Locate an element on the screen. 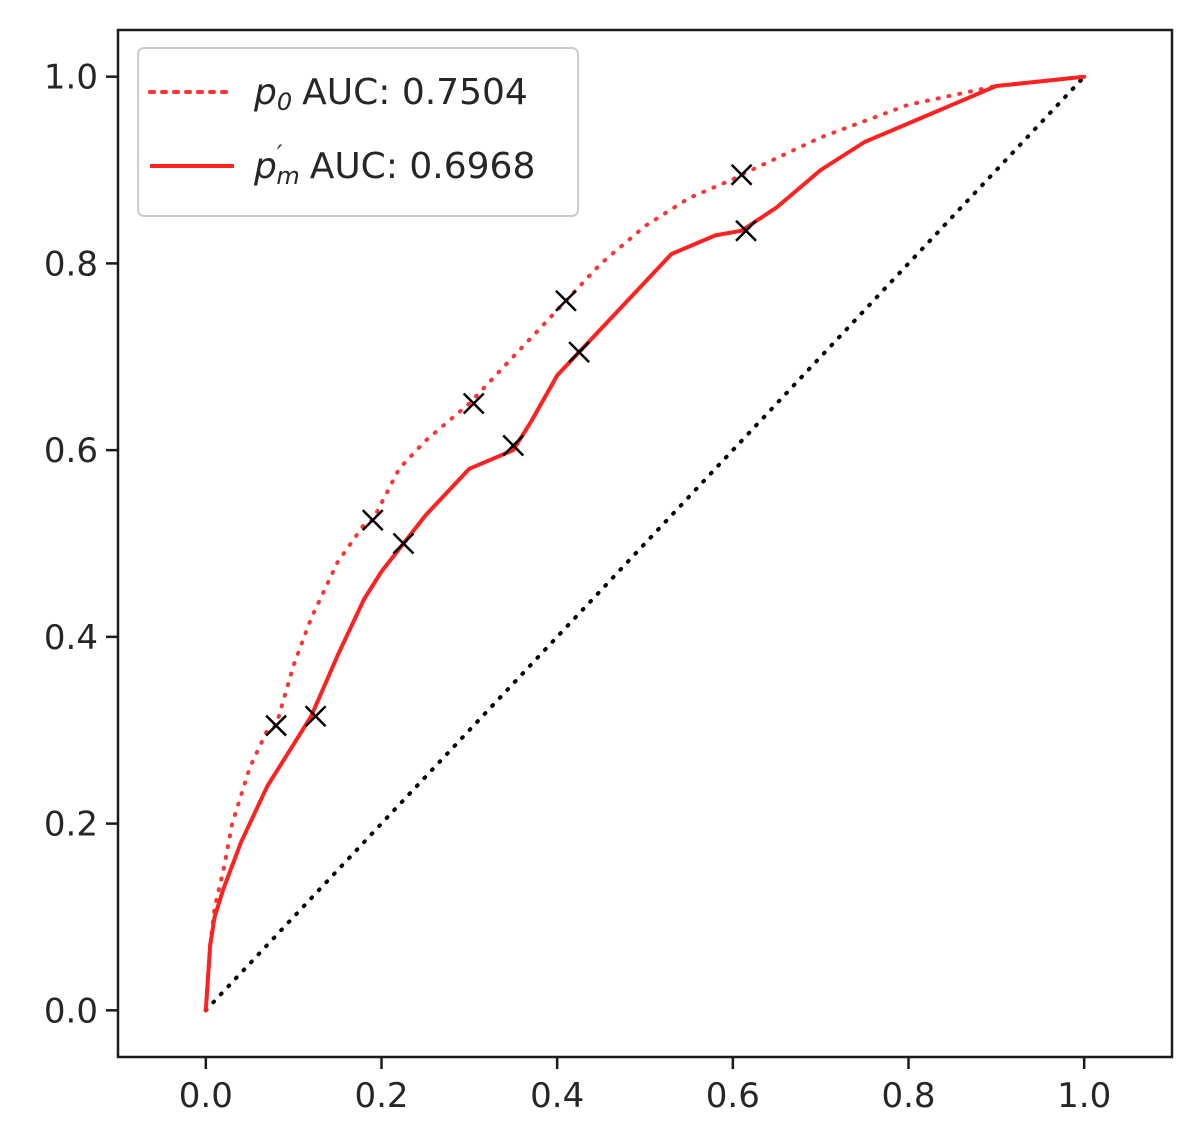  y-tick-label: 1.0 is located at coordinates (71, 78).